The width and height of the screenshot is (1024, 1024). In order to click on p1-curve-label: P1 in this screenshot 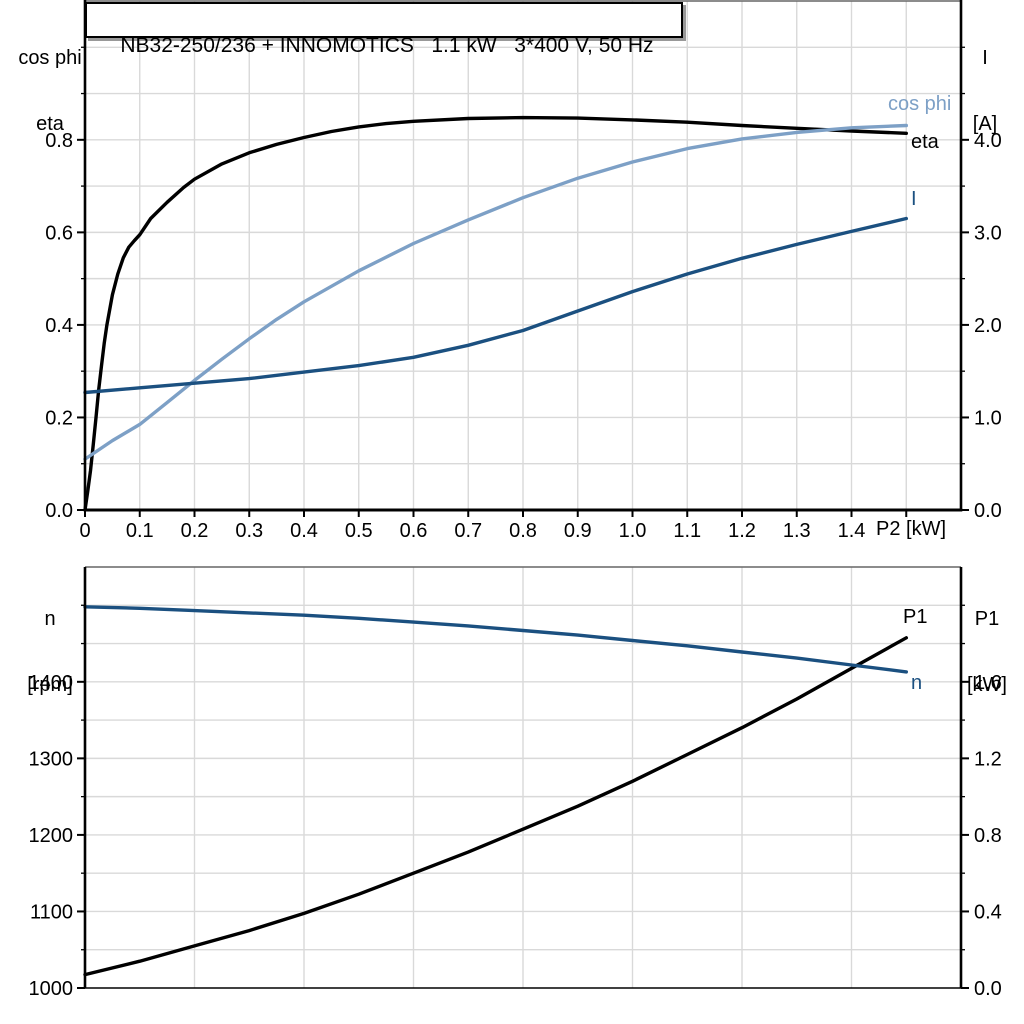, I will do `click(915, 617)`.